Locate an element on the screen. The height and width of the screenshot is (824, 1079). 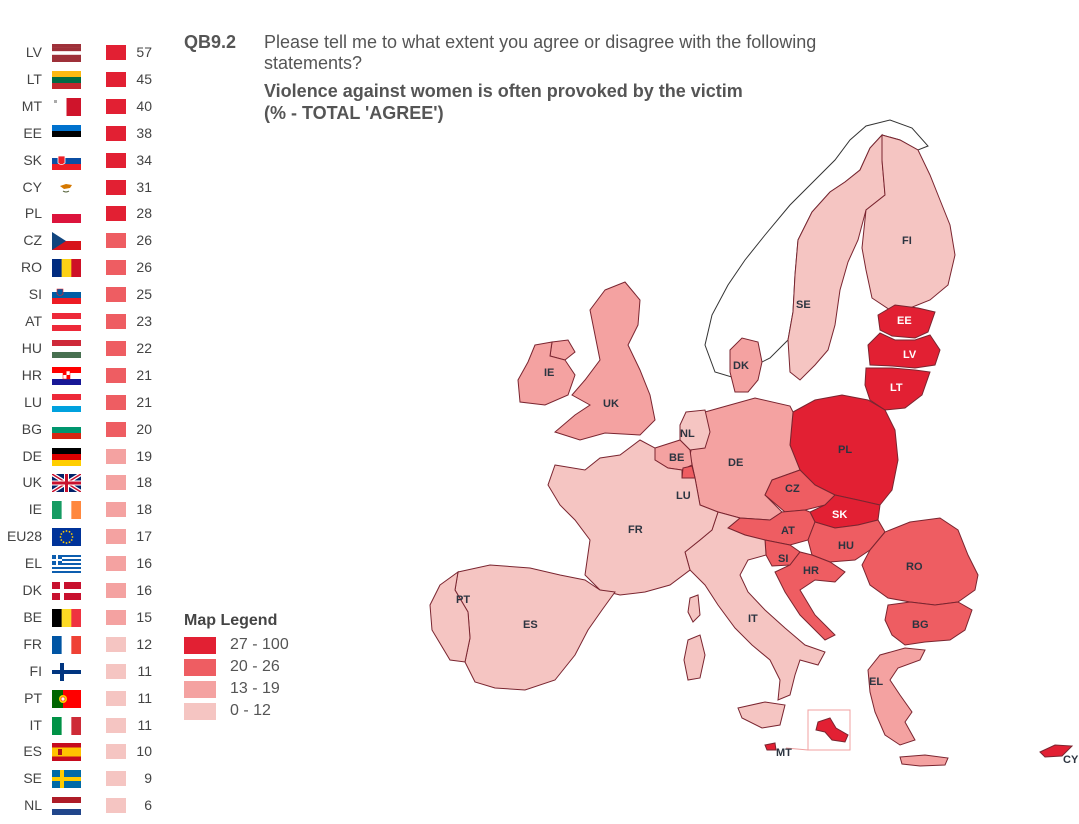
country-row-fr: FR 12 is located at coordinates (80, 644).